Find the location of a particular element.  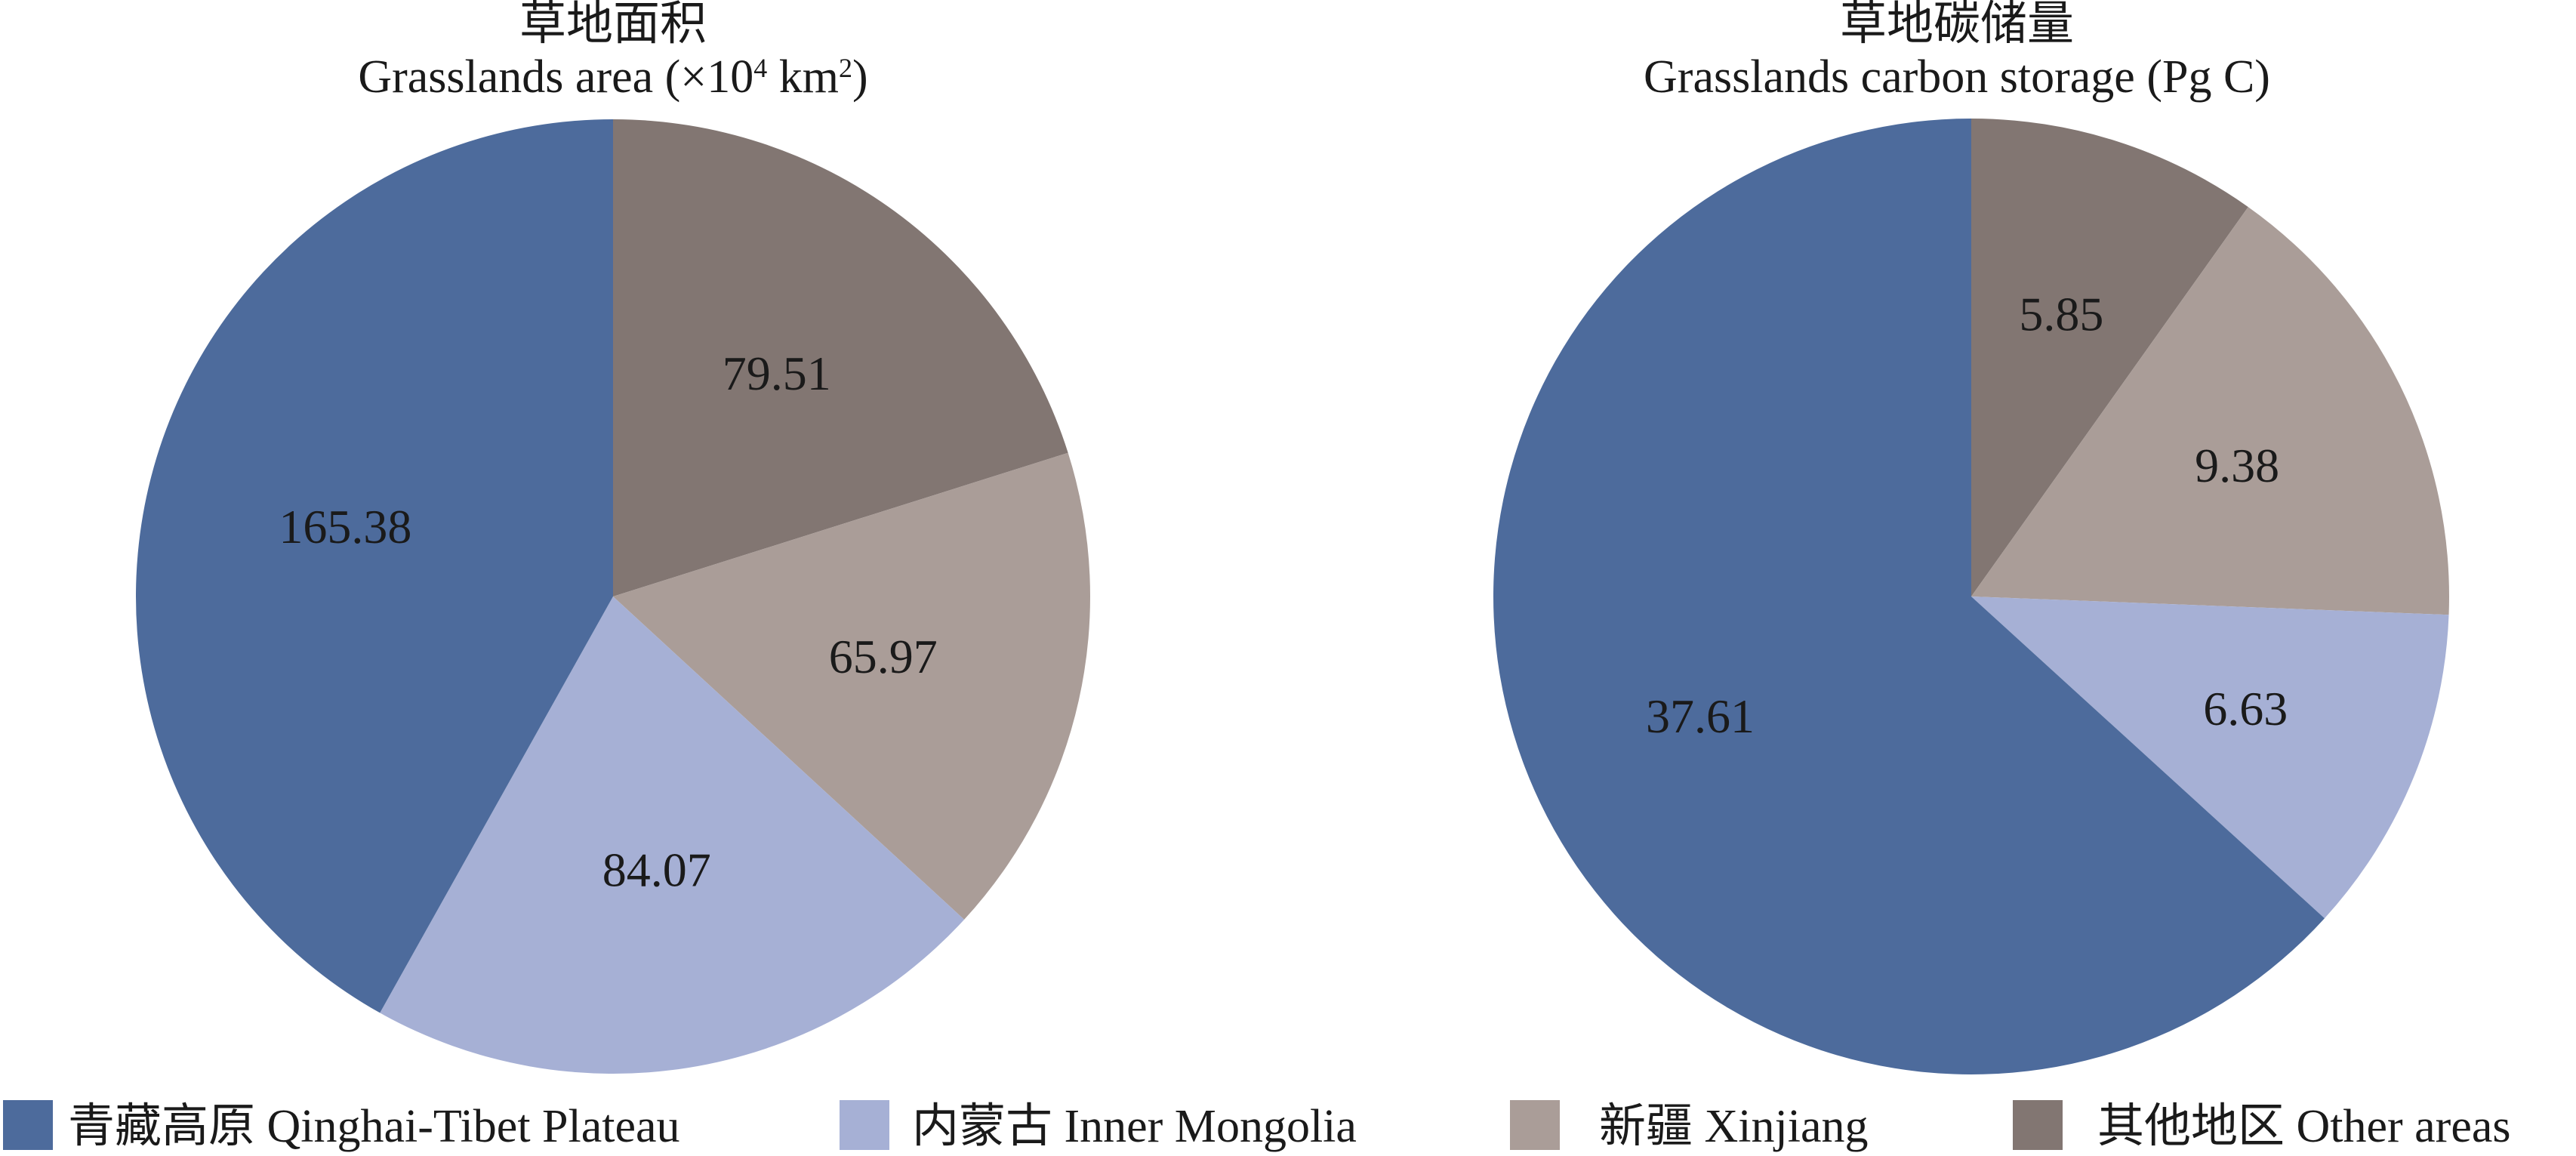

carbon-chart-title-cn: 草地碳储量 is located at coordinates (1957, 25).